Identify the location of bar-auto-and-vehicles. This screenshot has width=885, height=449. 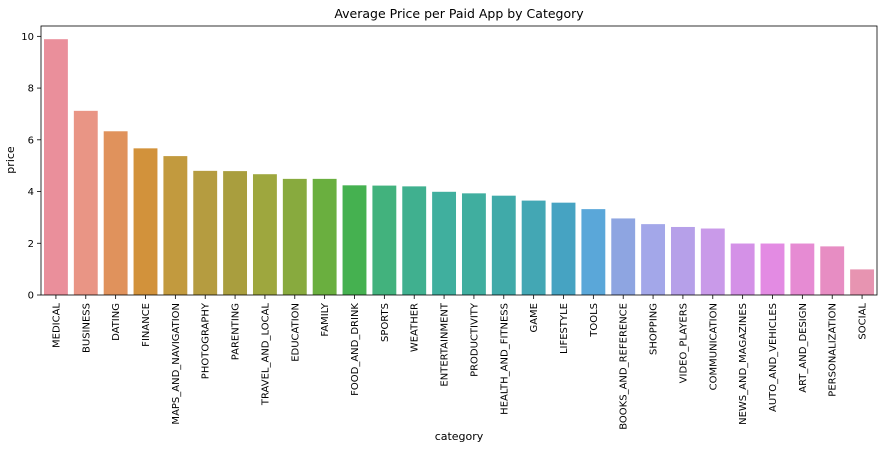
(772, 269).